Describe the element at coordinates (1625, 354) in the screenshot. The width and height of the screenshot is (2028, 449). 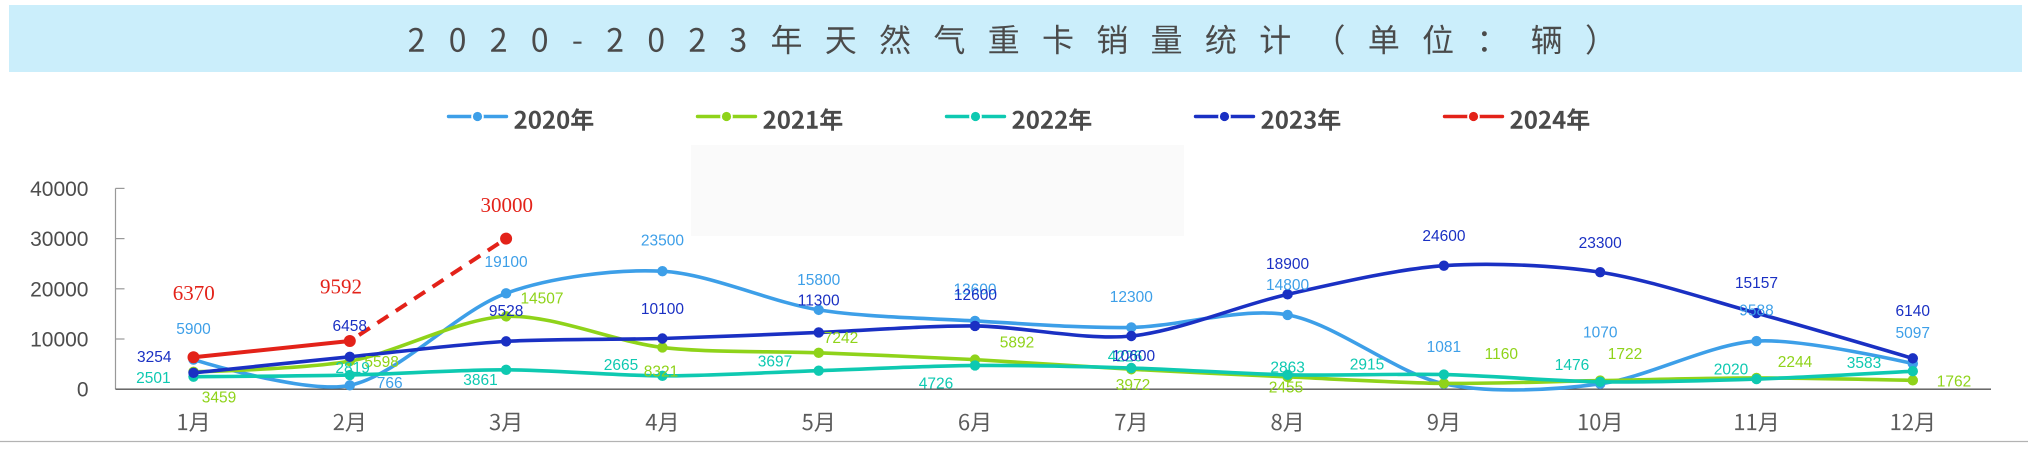
I see `svg-text: 1722` at that location.